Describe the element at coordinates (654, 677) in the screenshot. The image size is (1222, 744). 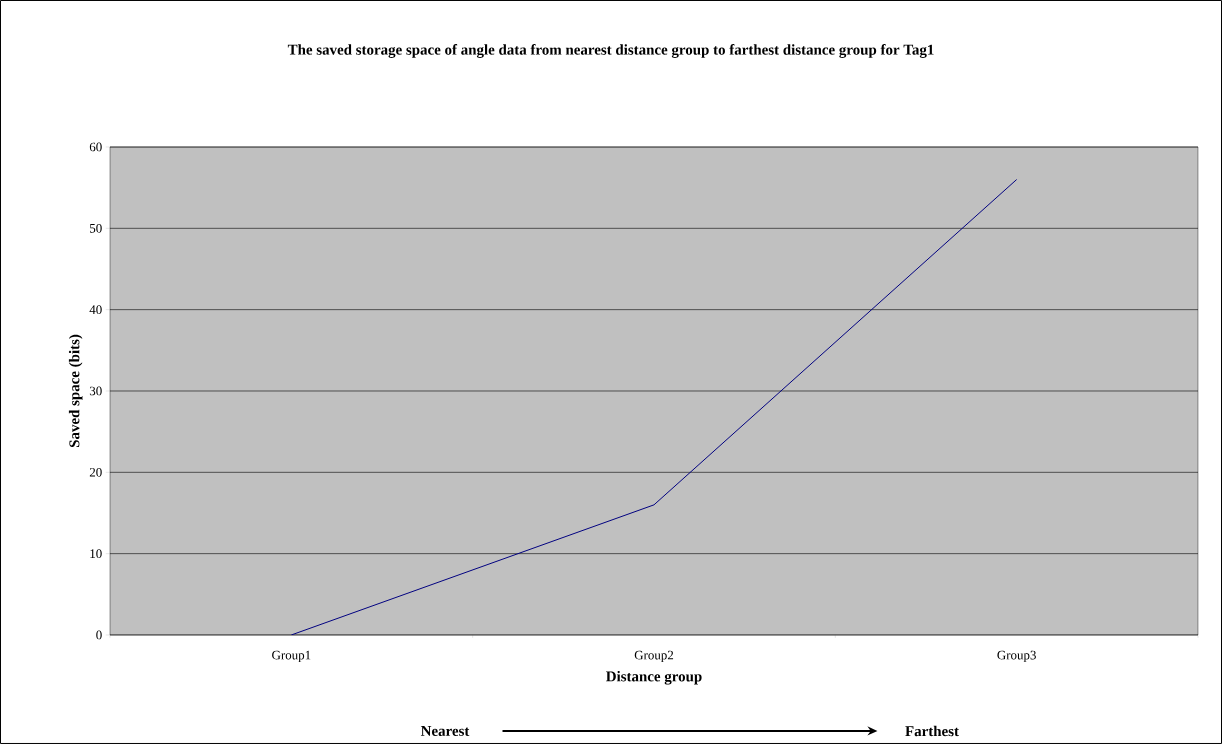
I see `x-axis-title: Distance group` at that location.